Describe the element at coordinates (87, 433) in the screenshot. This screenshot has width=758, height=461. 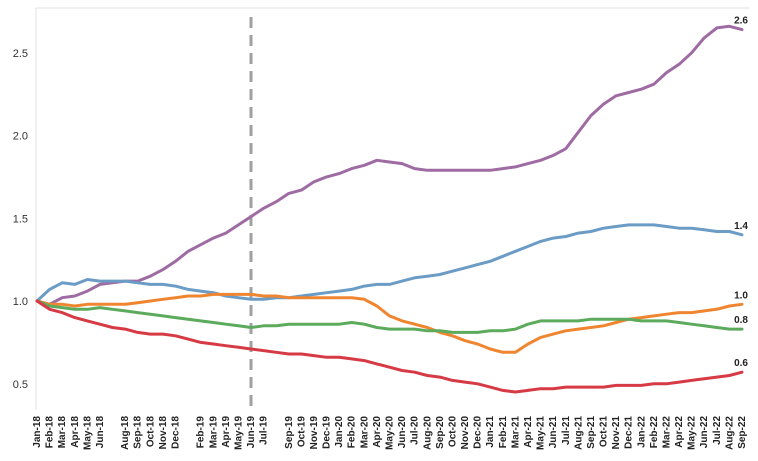
I see `x-tick-label: May-18` at that location.